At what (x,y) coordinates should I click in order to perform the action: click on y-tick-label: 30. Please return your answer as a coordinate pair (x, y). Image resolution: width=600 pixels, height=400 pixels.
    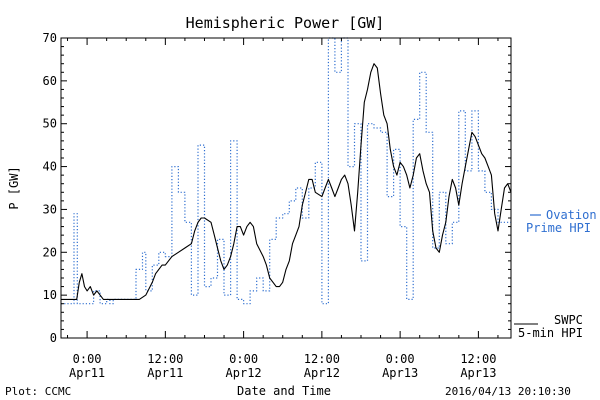
    Looking at the image, I should click on (50, 209).